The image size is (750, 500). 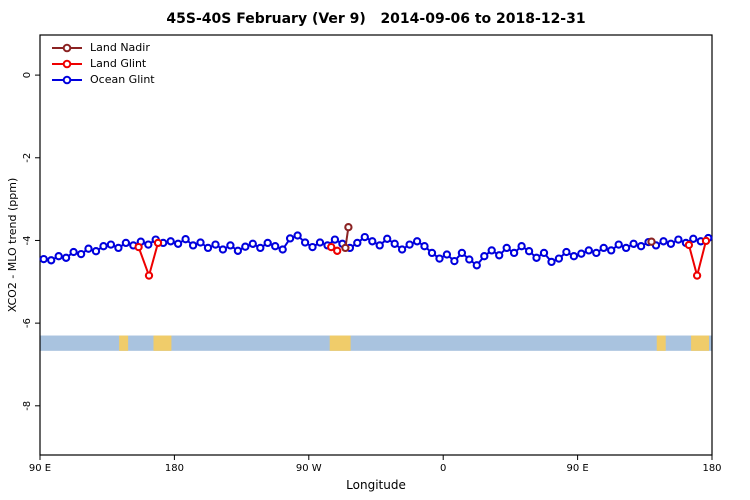 I want to click on x-tick-label: 90 W, so click(x=309, y=468).